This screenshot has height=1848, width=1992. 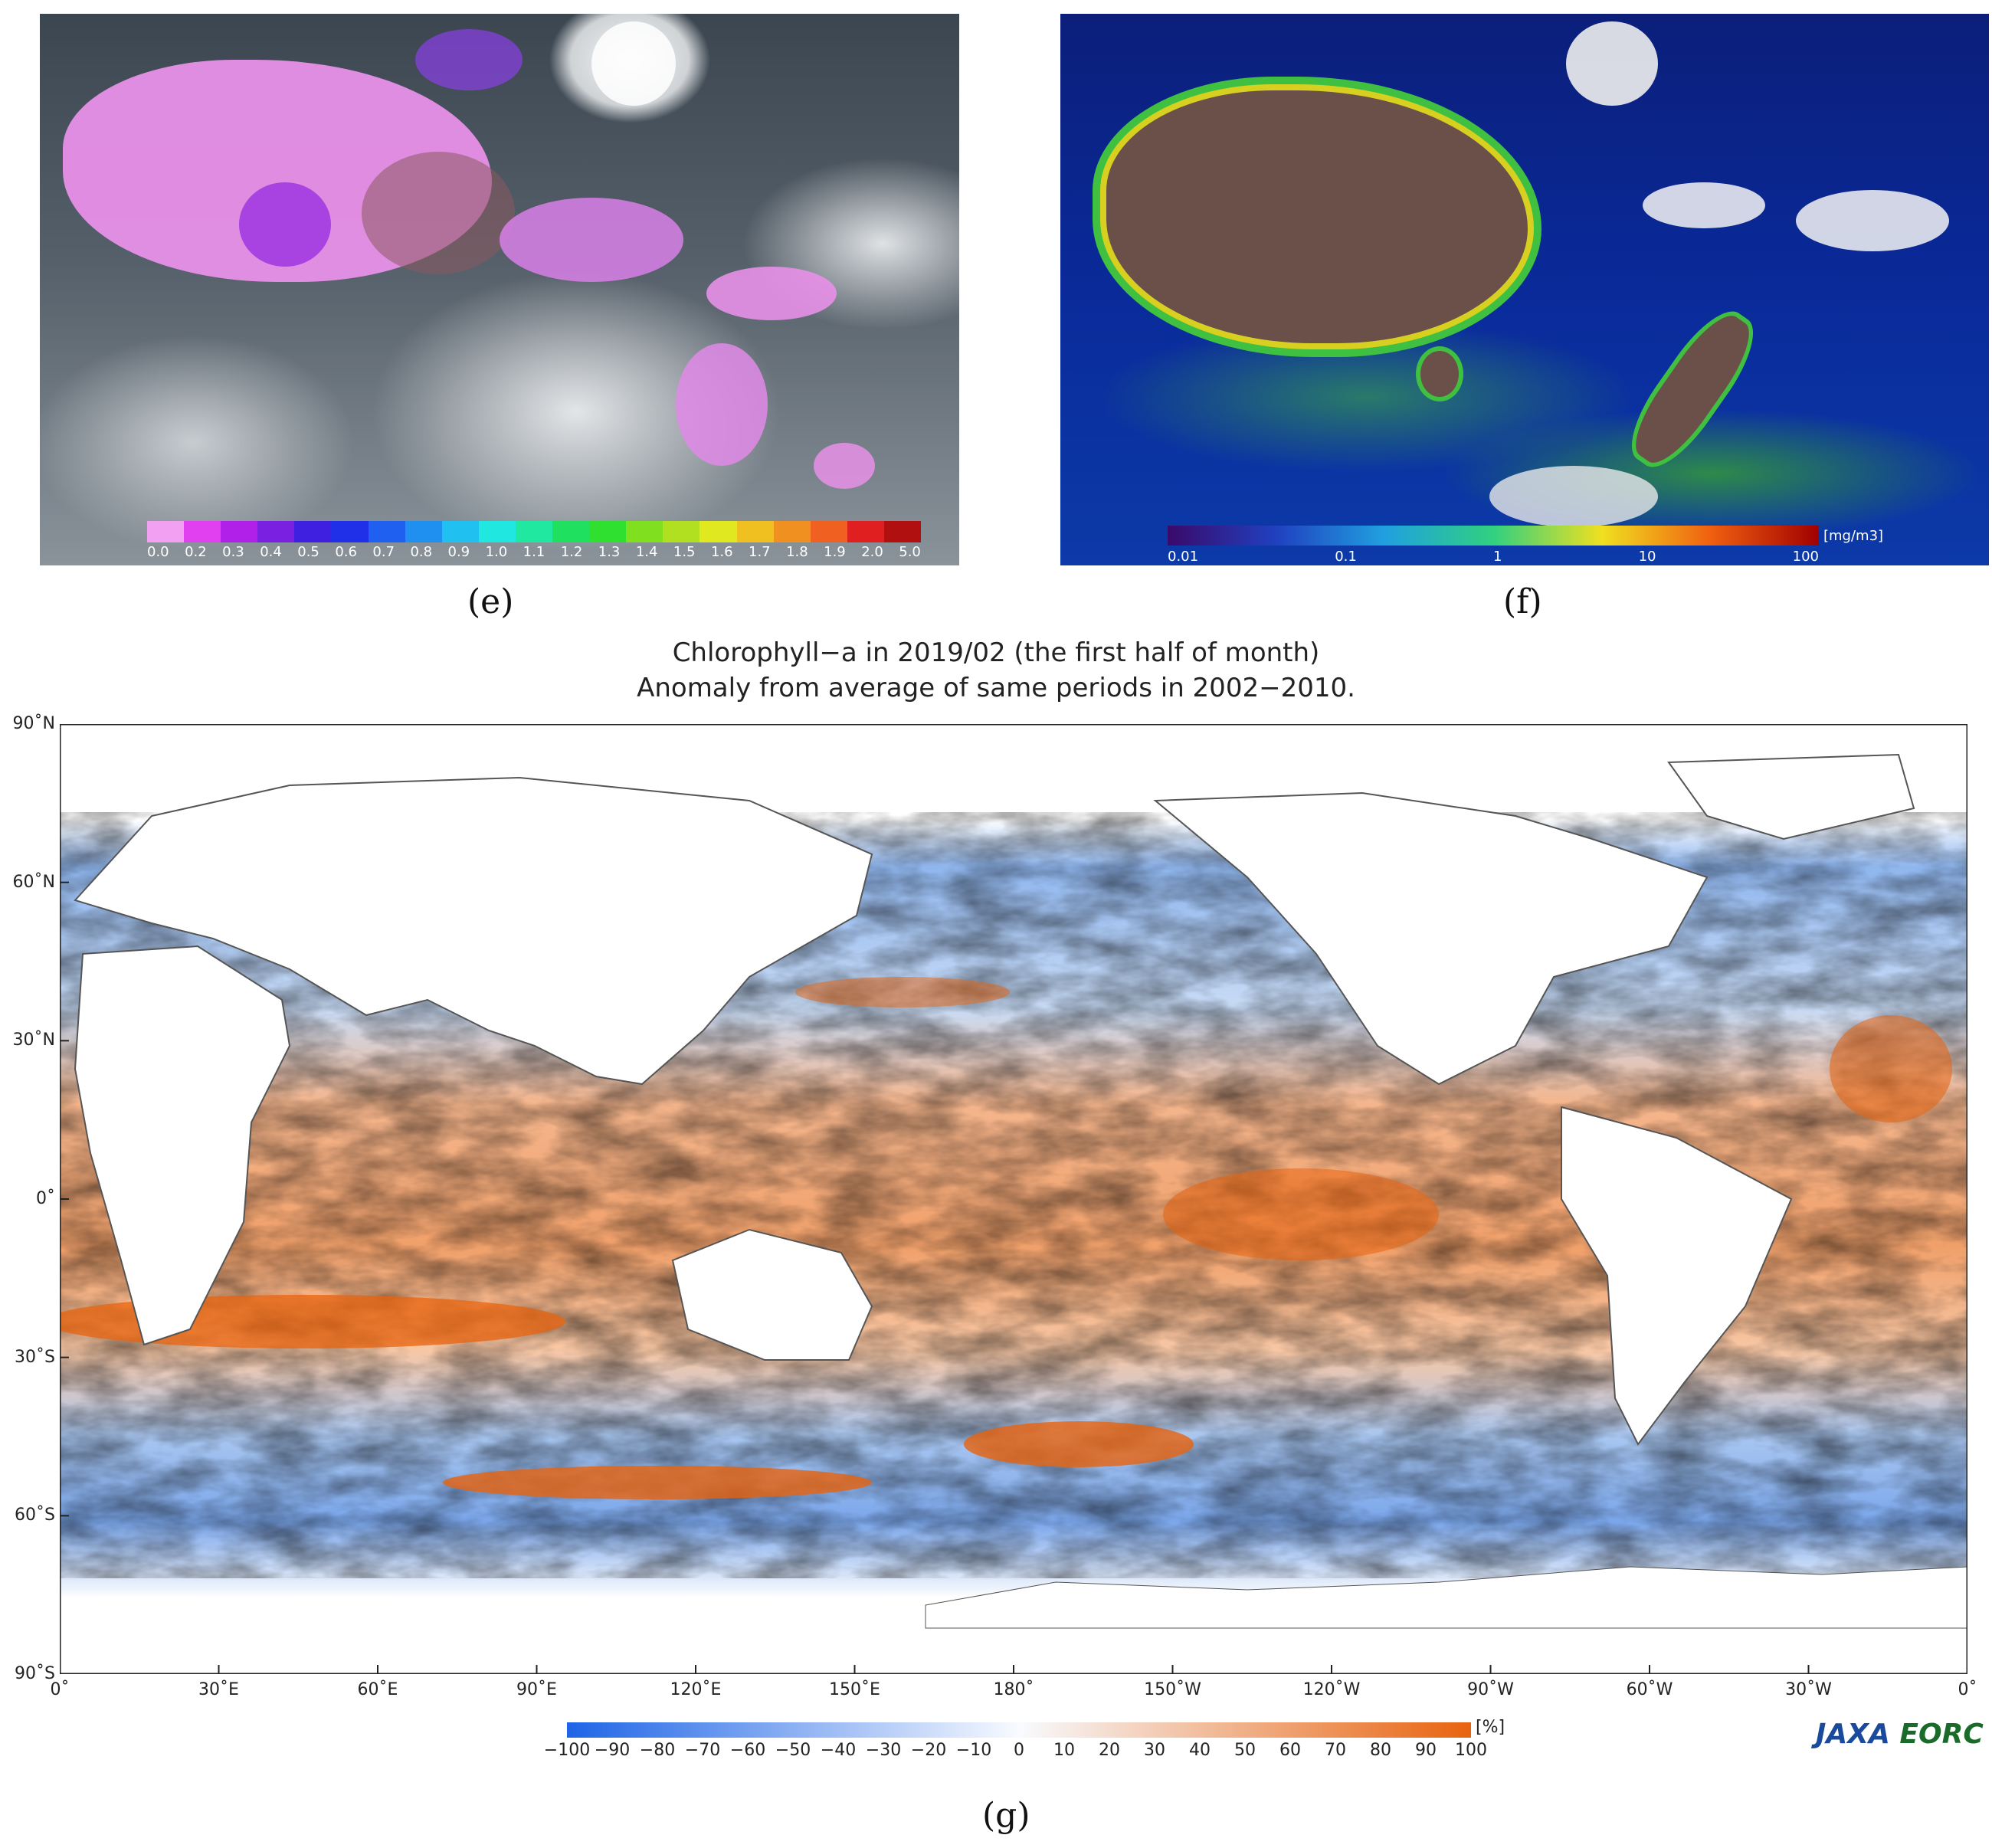 What do you see at coordinates (609, 552) in the screenshot?
I see `colorbar-tick-label: 1.3` at bounding box center [609, 552].